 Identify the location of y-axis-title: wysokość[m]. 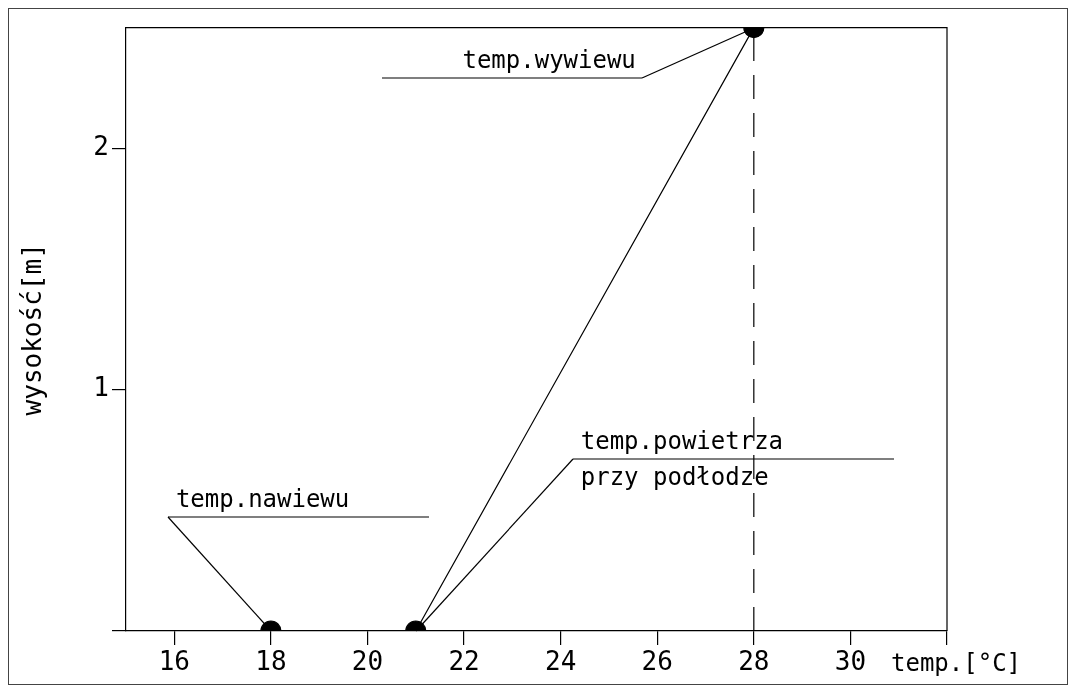
(31, 329).